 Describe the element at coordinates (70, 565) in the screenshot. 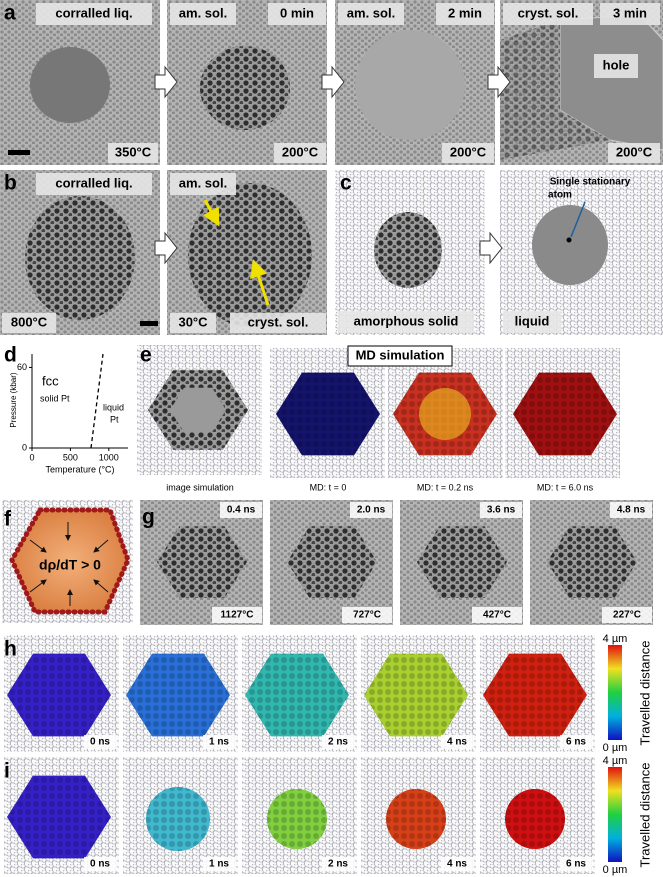

I see `schematic-label: dρ/dT > 0` at that location.